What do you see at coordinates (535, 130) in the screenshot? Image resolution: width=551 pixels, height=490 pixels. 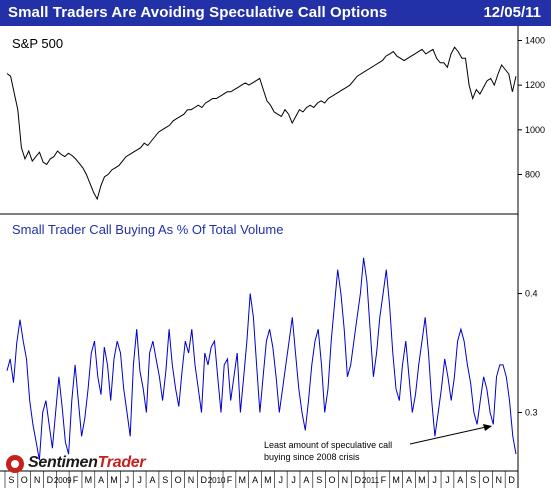 I see `sp500-ytick-label: 1000` at bounding box center [535, 130].